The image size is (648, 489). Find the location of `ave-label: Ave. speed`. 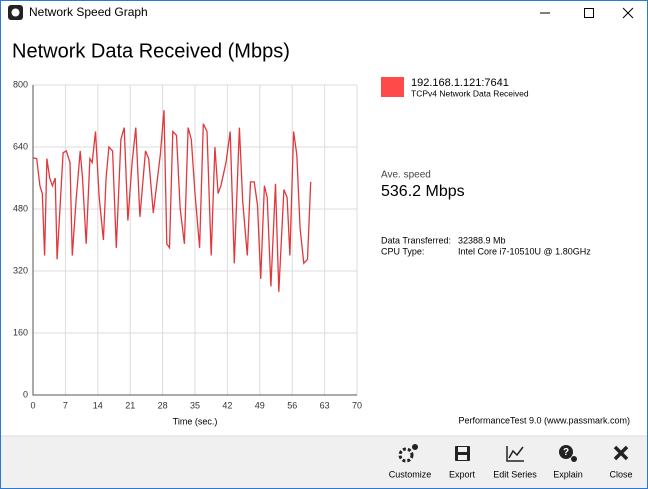

ave-label: Ave. speed is located at coordinates (406, 175).